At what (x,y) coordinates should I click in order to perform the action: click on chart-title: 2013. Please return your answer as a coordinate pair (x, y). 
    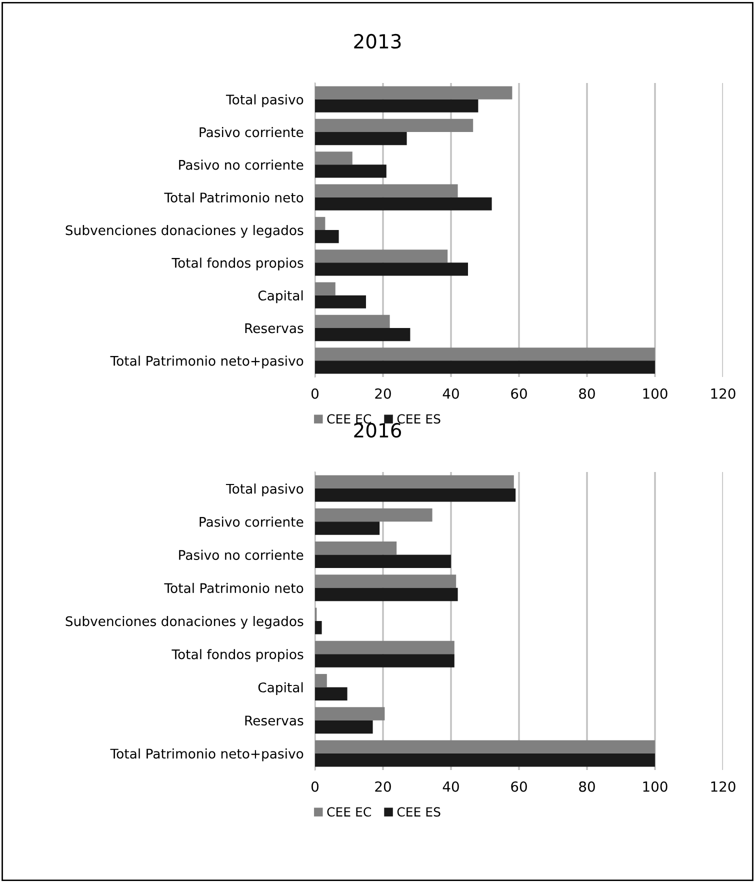
    Looking at the image, I should click on (377, 41).